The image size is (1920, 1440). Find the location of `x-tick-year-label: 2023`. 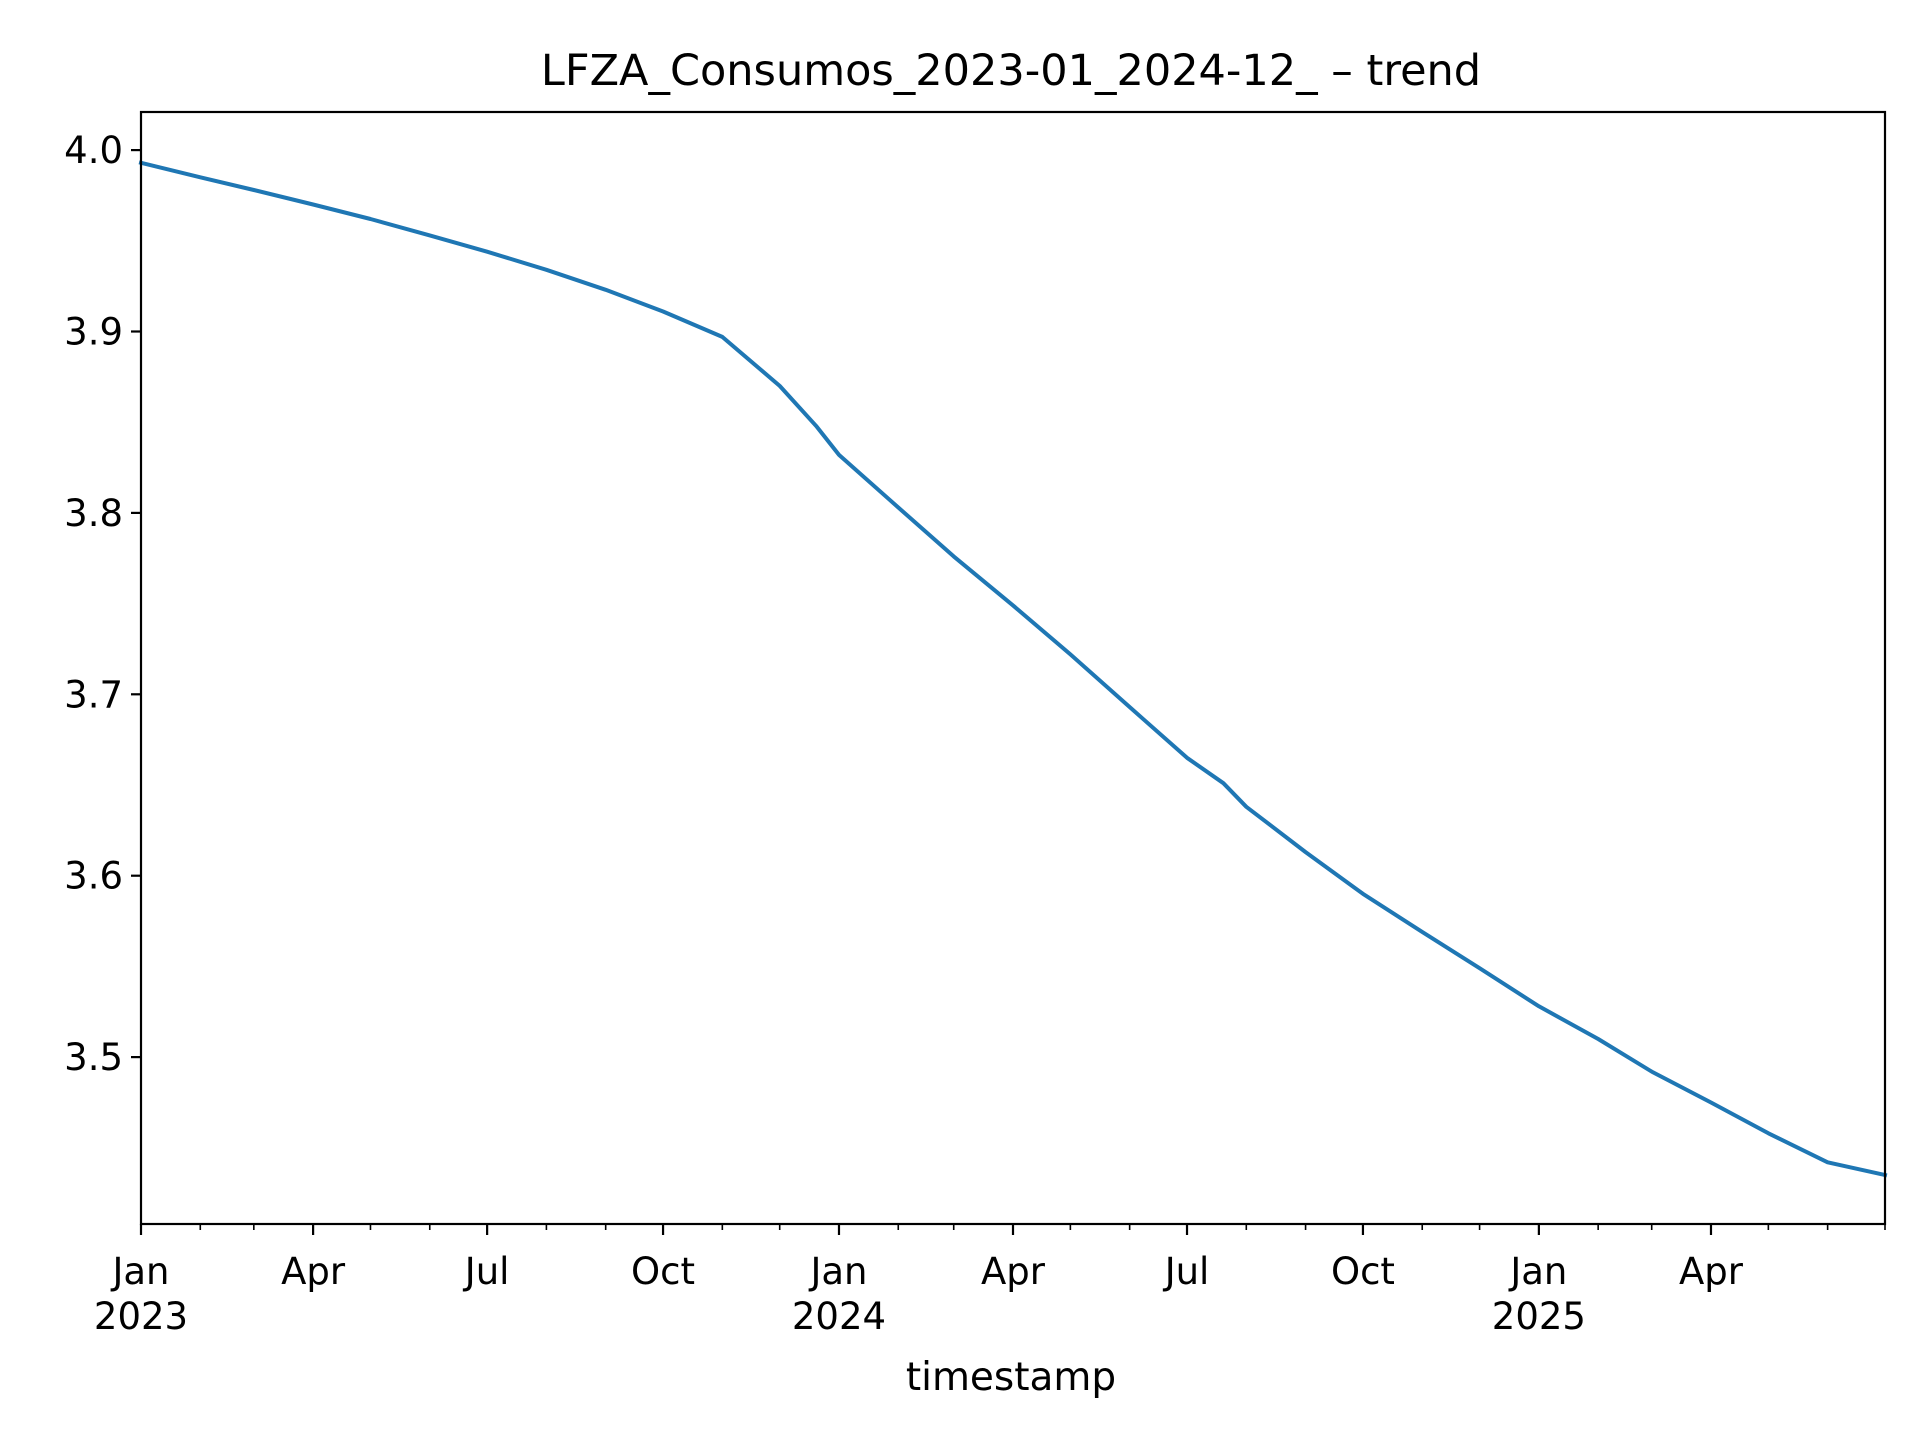

x-tick-year-label: 2023 is located at coordinates (141, 1316).